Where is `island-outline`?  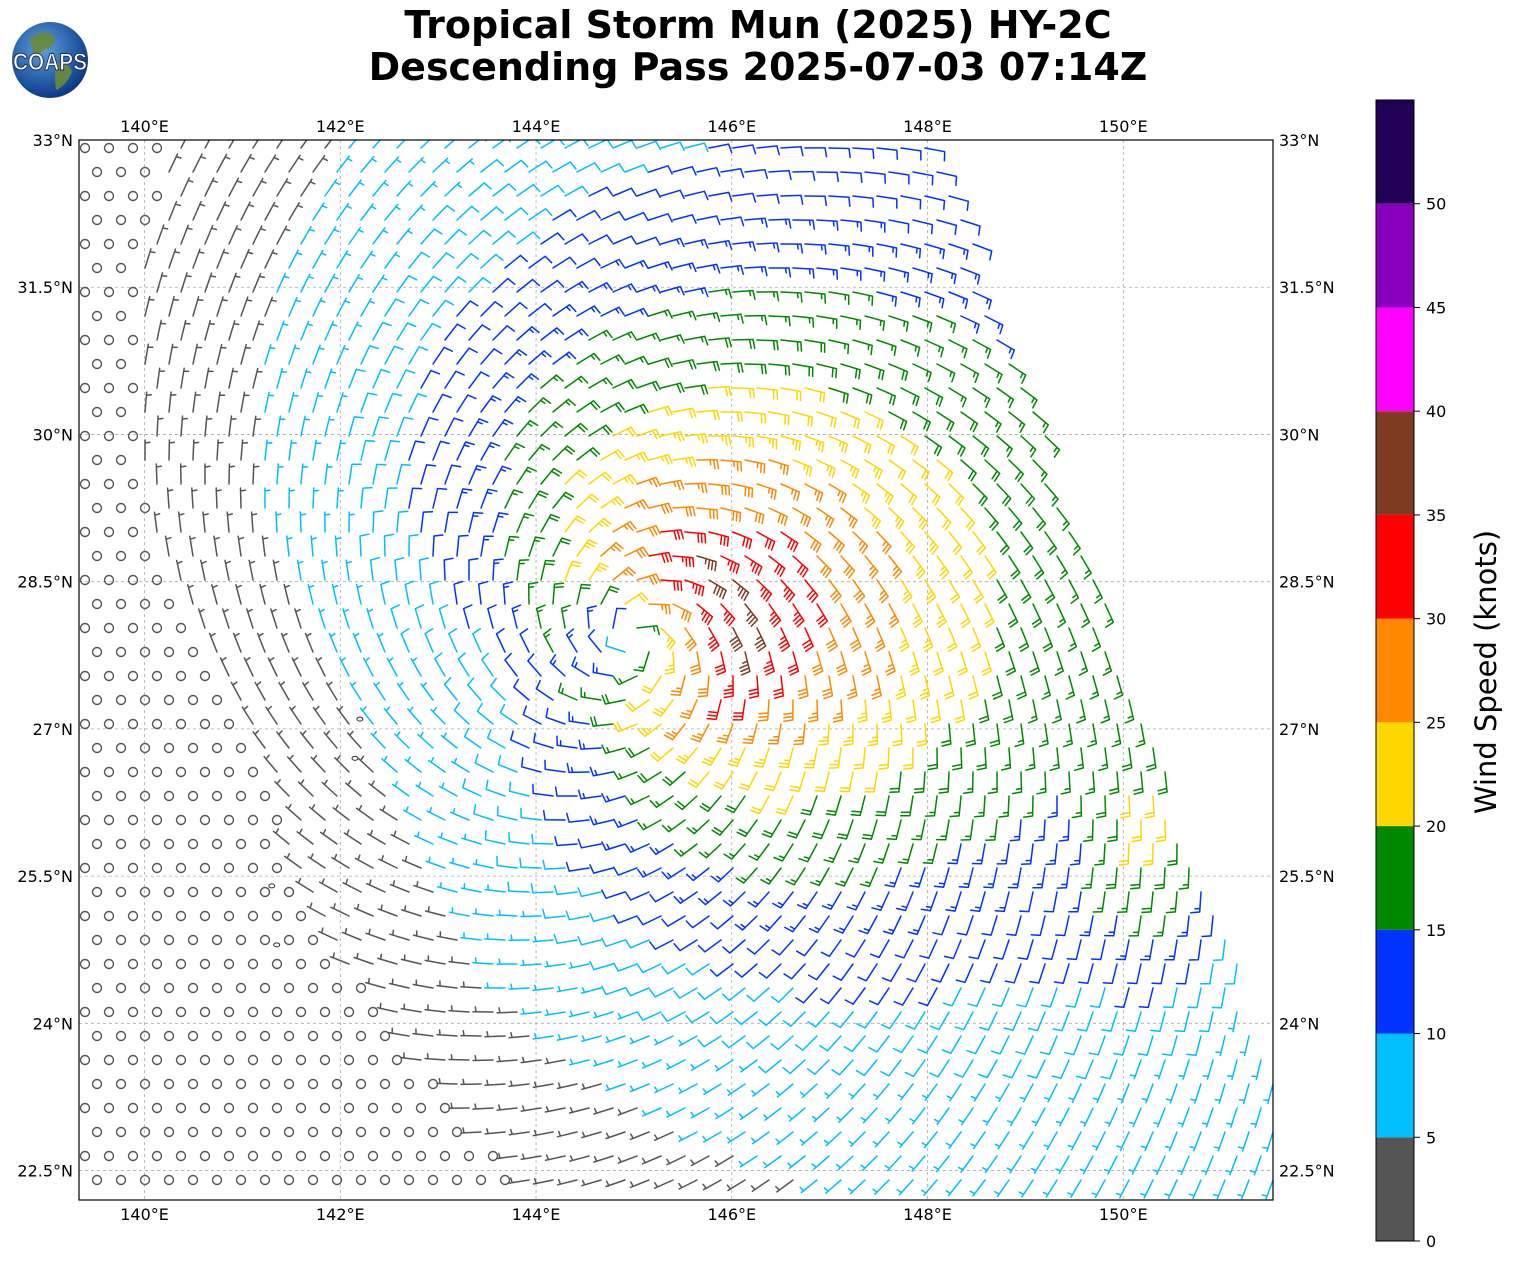 island-outline is located at coordinates (360, 719).